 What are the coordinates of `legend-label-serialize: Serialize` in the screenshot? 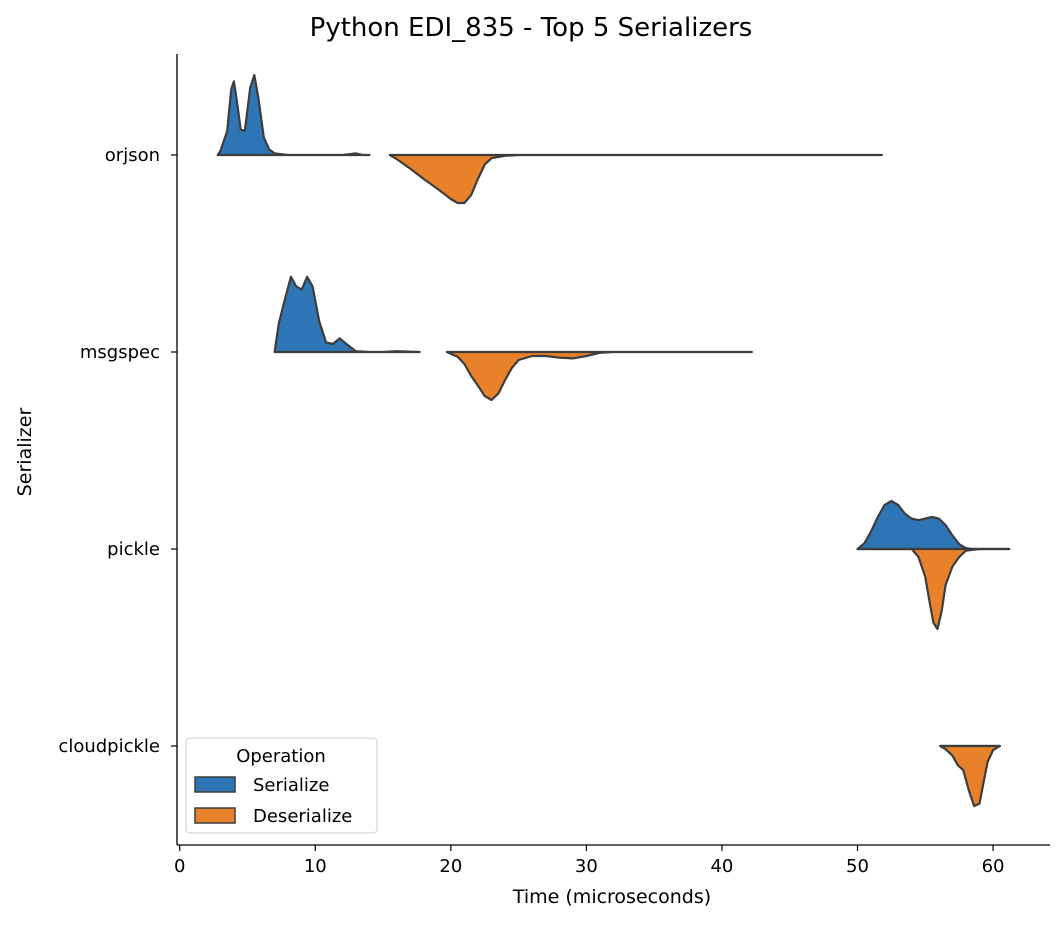 It's located at (291, 785).